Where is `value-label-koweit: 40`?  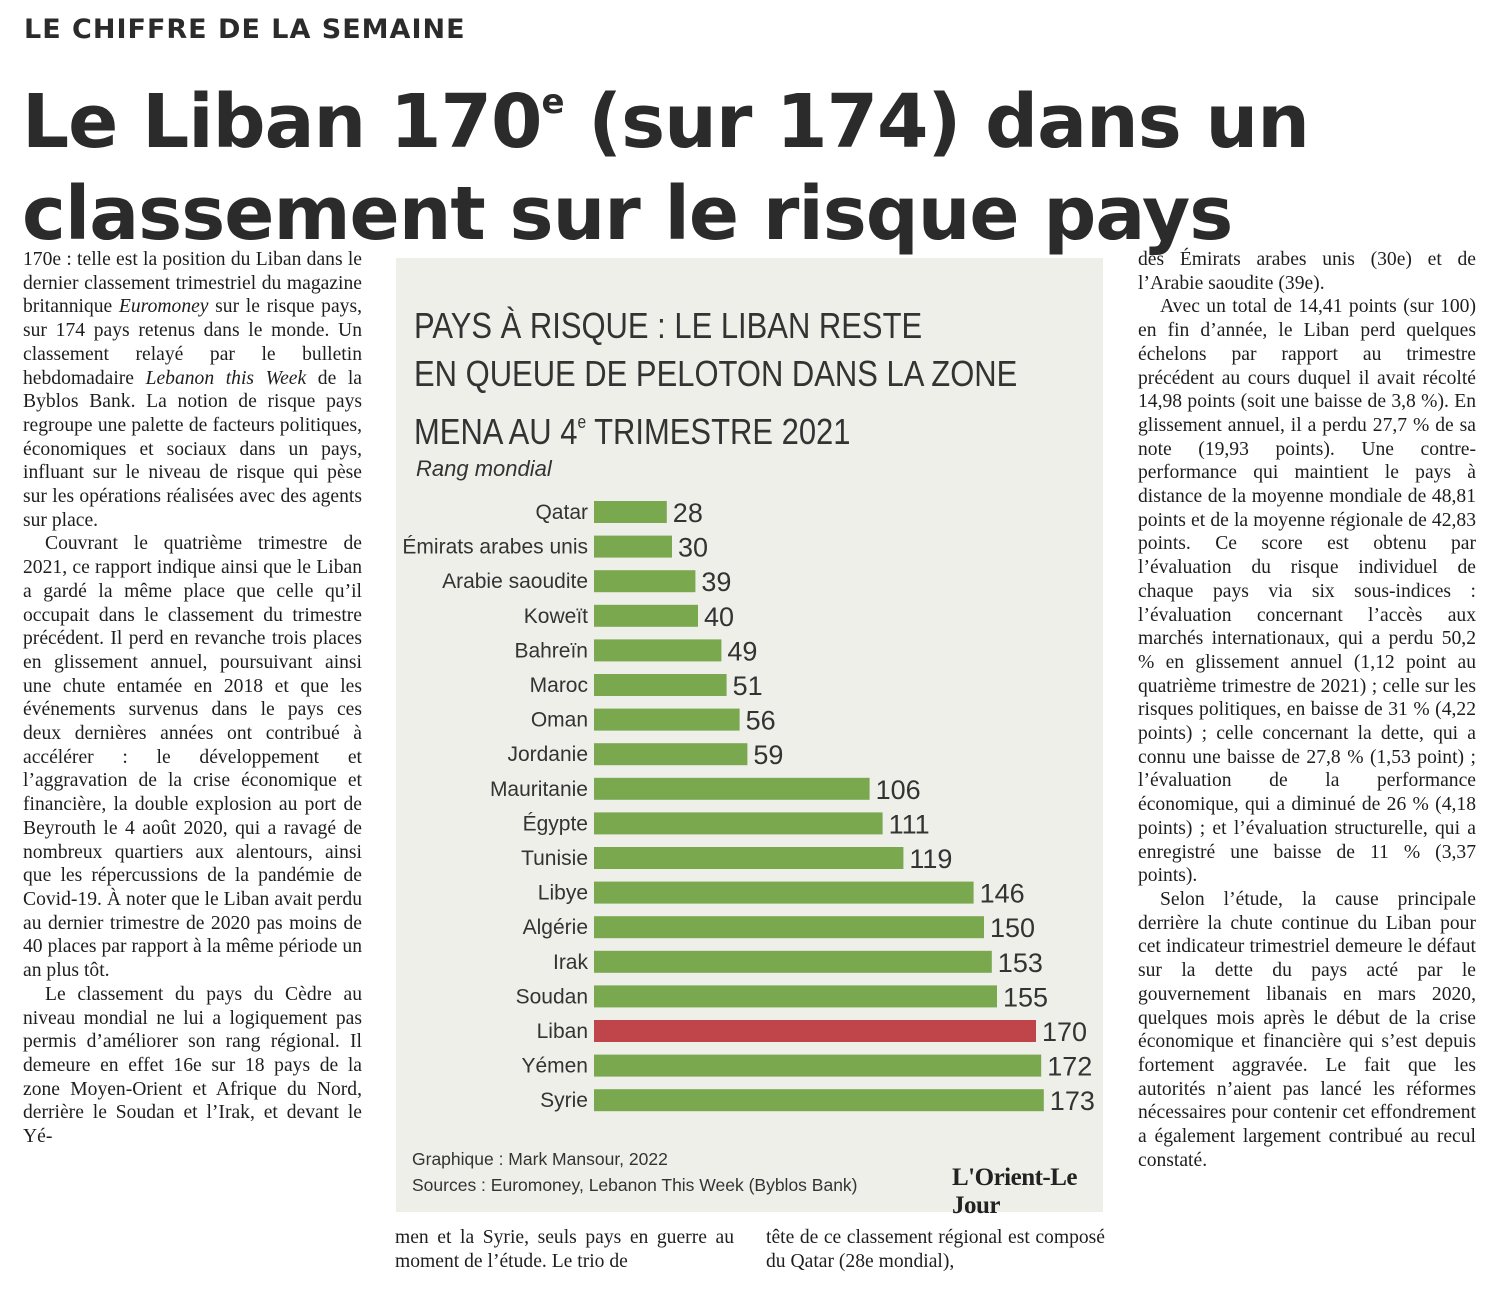 value-label-koweit: 40 is located at coordinates (719, 617).